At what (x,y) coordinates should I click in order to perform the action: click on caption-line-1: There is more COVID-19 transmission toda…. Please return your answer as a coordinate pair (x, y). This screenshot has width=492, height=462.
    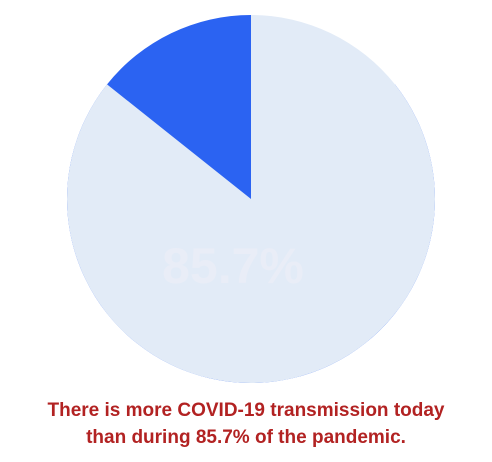
    Looking at the image, I should click on (246, 410).